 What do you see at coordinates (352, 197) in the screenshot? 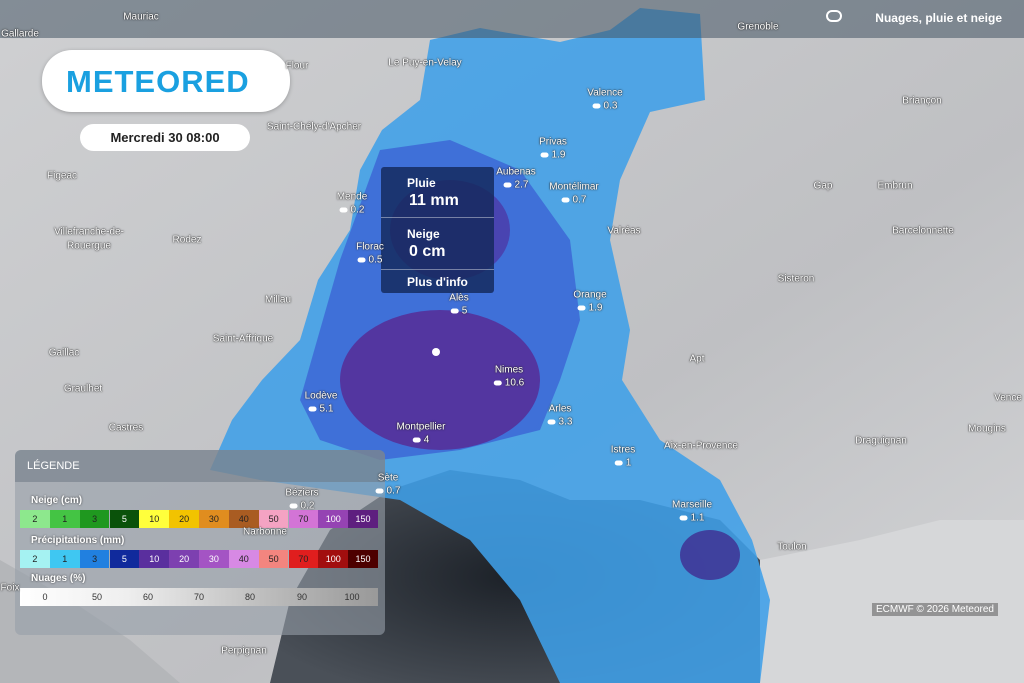
I see `city-name: Mende` at bounding box center [352, 197].